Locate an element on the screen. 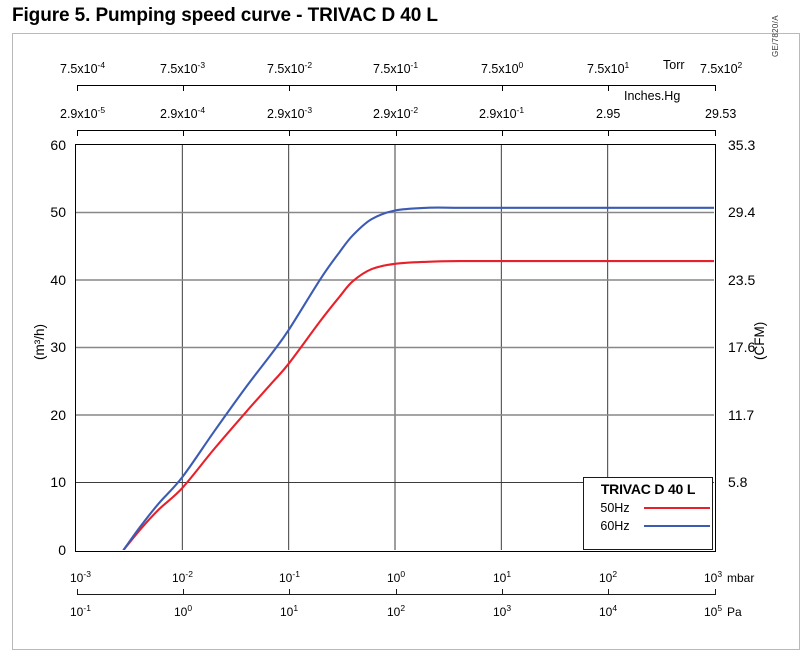 Image resolution: width=812 pixels, height=658 pixels. torr-scale-tick-label: 7.5x10¹ is located at coordinates (608, 67).